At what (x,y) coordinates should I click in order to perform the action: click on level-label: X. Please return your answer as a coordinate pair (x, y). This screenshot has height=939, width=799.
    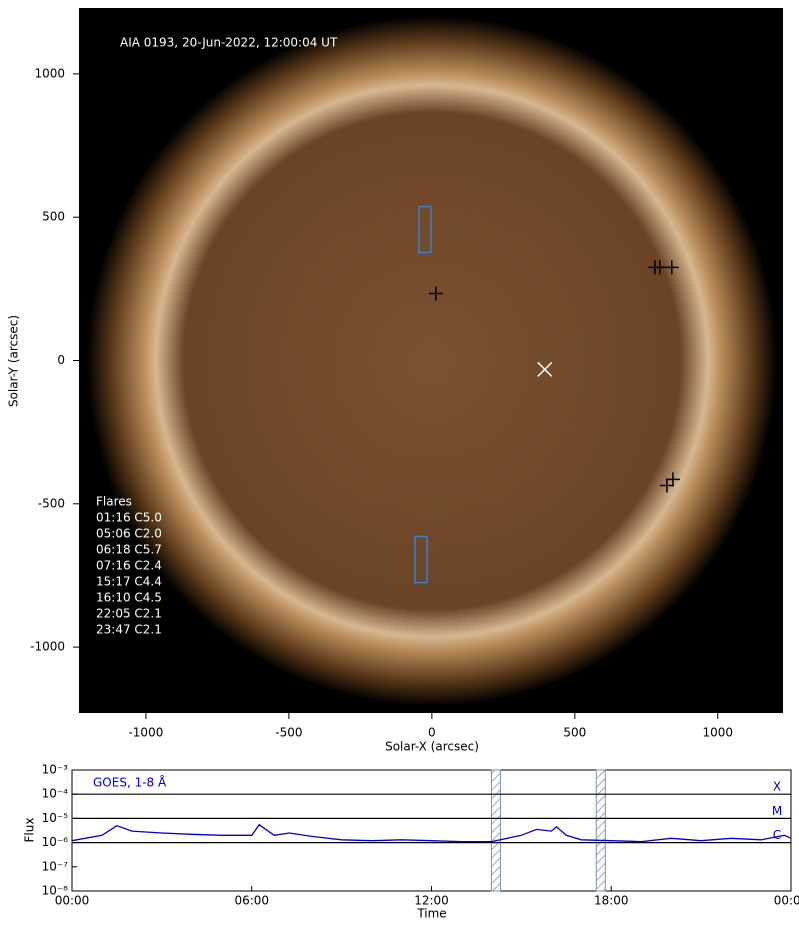
    Looking at the image, I should click on (777, 787).